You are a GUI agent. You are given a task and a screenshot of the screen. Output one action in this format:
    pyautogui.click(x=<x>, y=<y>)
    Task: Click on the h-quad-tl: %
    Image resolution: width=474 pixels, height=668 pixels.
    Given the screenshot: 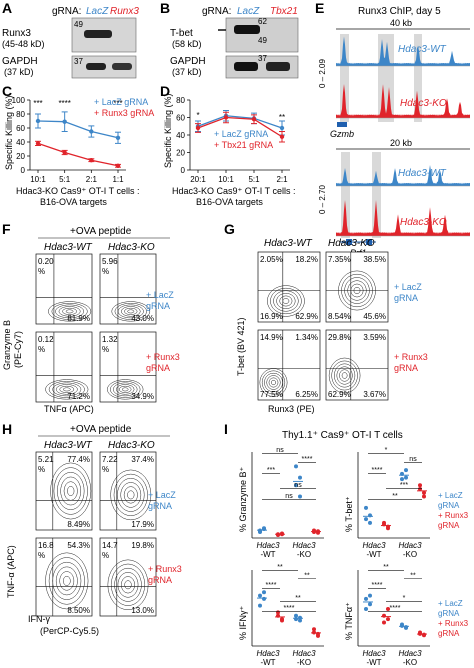 What is the action you would take?
    pyautogui.click(x=105, y=469)
    